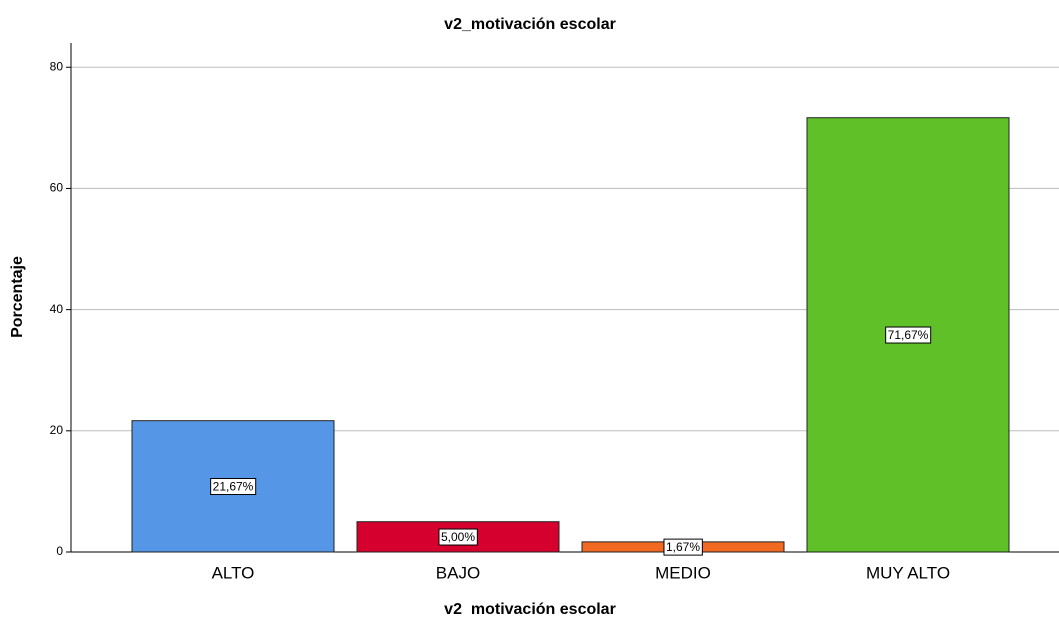  What do you see at coordinates (57, 430) in the screenshot?
I see `y-tick-label: 20` at bounding box center [57, 430].